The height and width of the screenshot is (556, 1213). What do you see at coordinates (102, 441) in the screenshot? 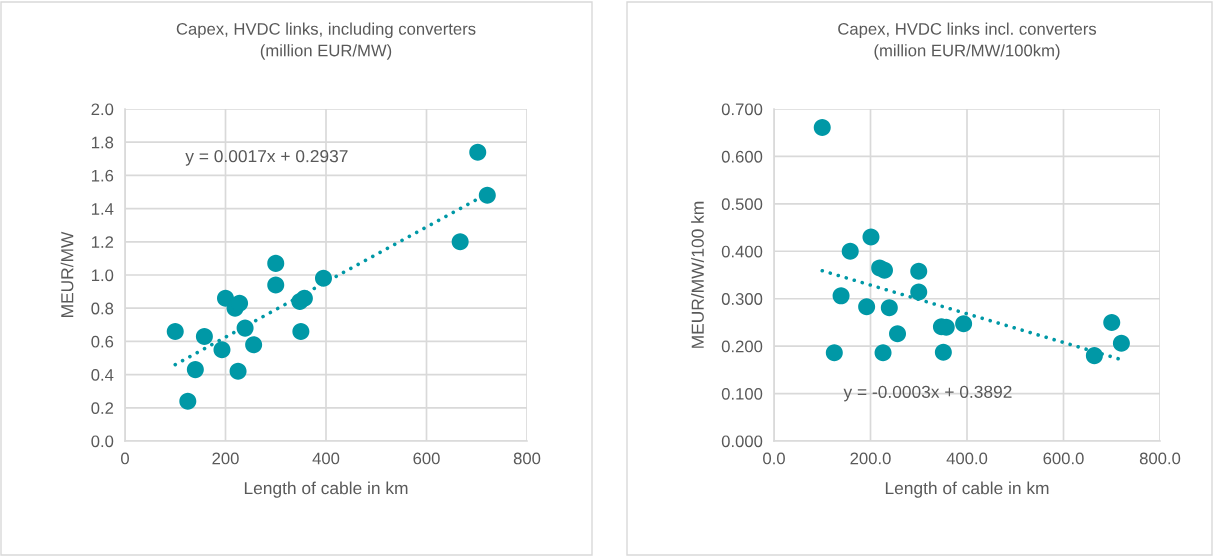
I see `y-tick-label: 0.0` at bounding box center [102, 441].